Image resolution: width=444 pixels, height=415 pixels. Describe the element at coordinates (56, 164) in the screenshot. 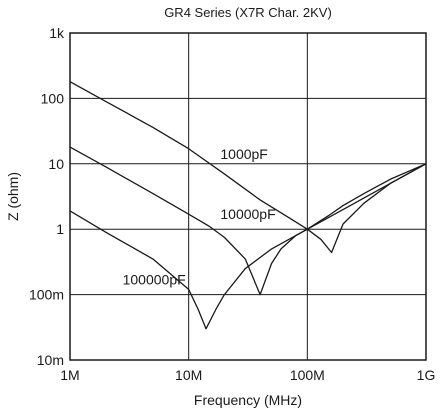

I see `y-tick-label: 10` at that location.